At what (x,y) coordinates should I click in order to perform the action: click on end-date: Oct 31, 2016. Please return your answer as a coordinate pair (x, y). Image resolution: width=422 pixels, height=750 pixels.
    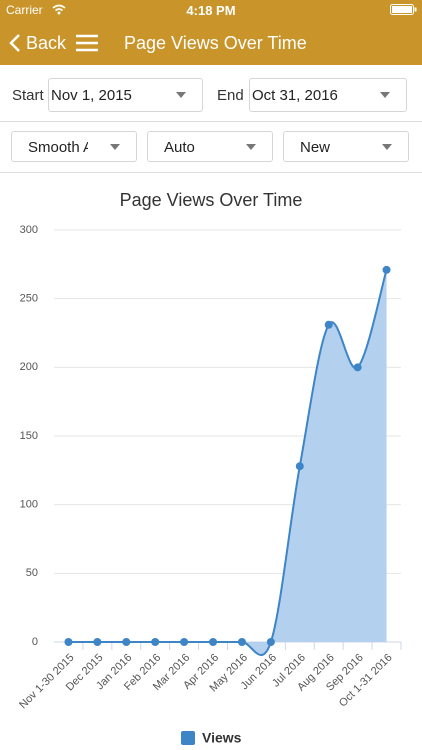
    Looking at the image, I should click on (295, 95).